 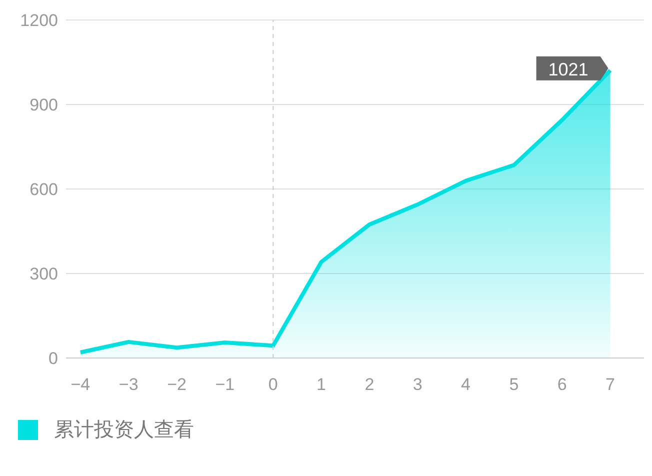 I want to click on x-tick-label: 2, so click(x=369, y=384).